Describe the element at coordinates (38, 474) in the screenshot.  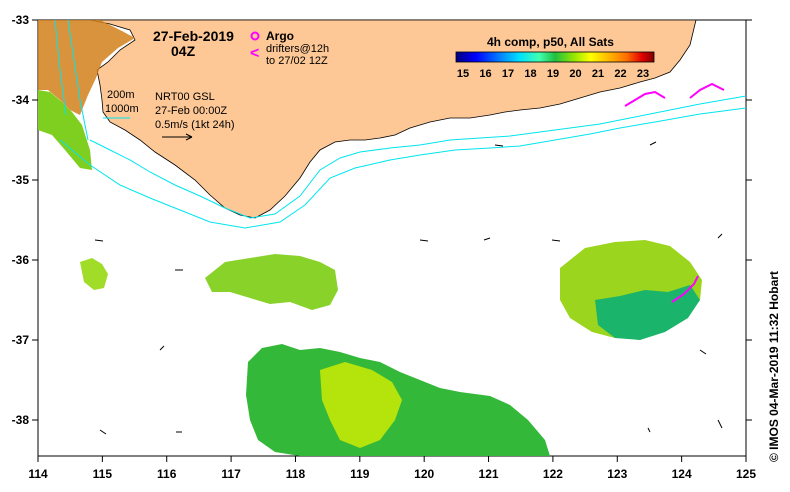
I see `x-tick-label: 114` at that location.